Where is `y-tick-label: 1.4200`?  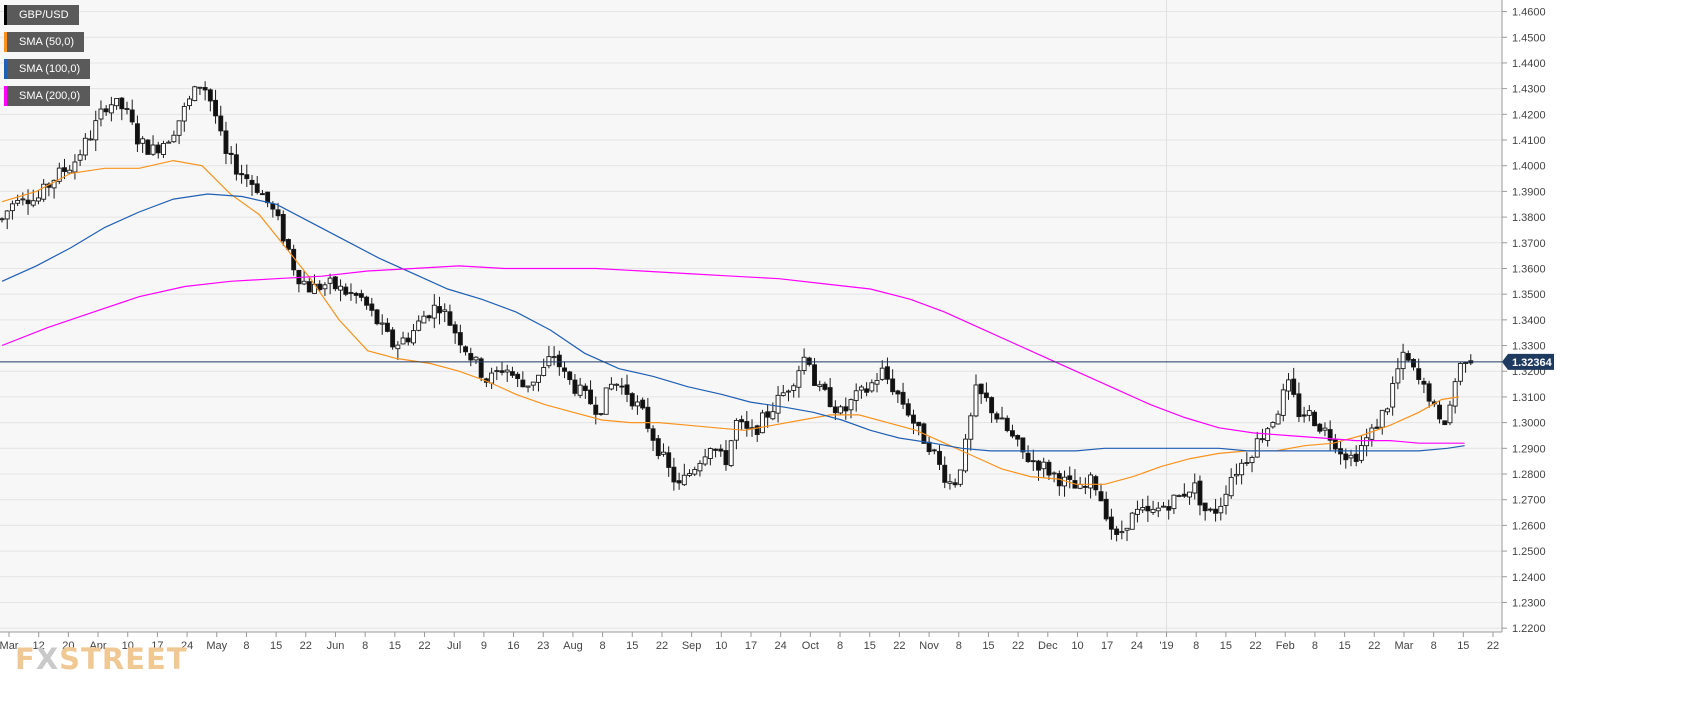
y-tick-label: 1.4200 is located at coordinates (1529, 115).